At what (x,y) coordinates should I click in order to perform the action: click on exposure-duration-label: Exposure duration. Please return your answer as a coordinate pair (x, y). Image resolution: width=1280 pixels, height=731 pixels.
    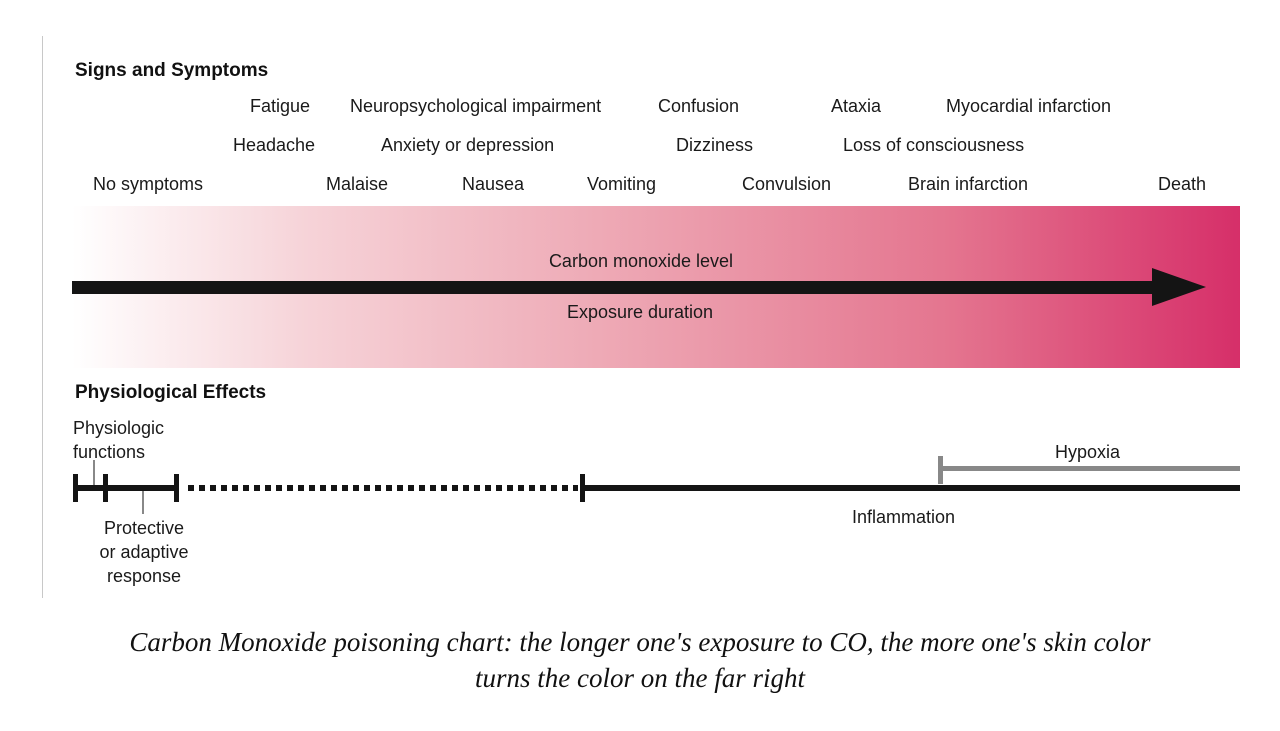
    Looking at the image, I should click on (640, 312).